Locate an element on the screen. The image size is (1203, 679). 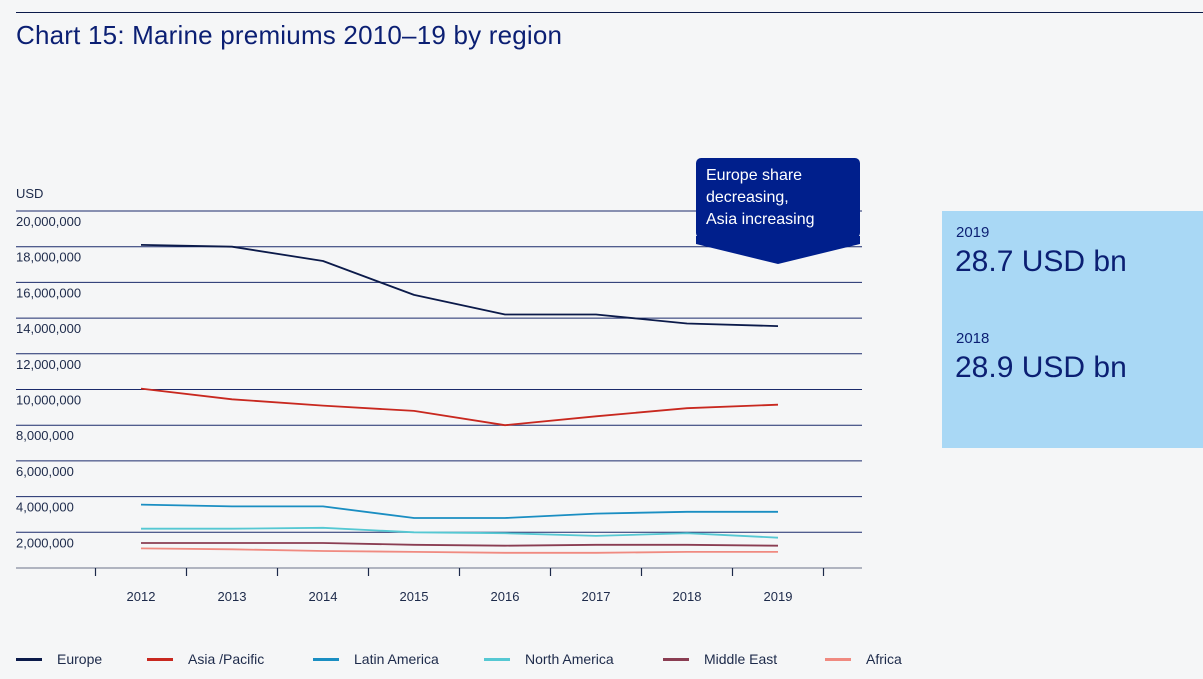
callout-line: decreasing, is located at coordinates (747, 197).